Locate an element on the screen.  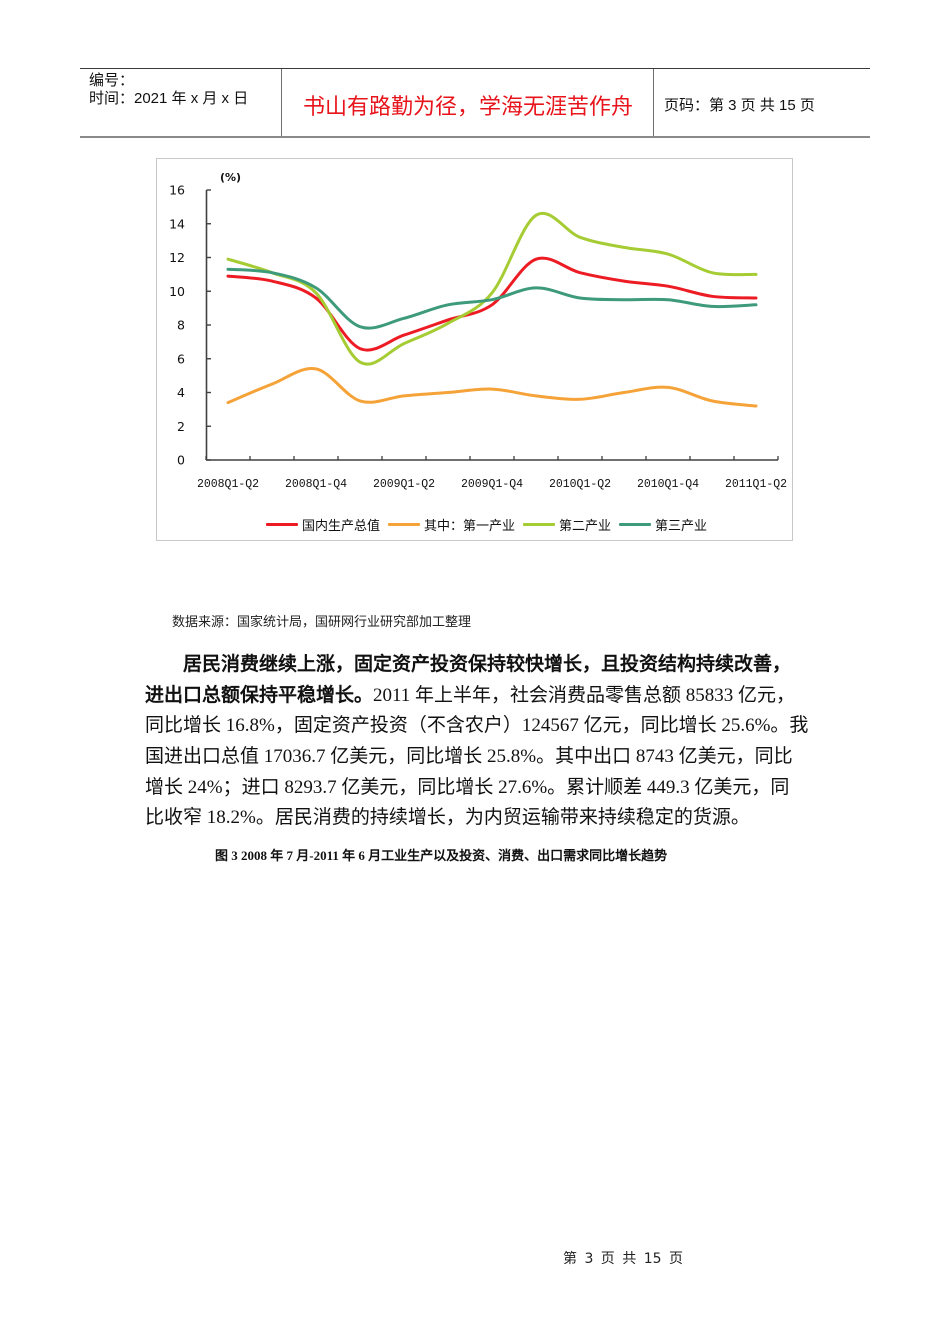
legend-item-tertiary: 第三产业 is located at coordinates (663, 524).